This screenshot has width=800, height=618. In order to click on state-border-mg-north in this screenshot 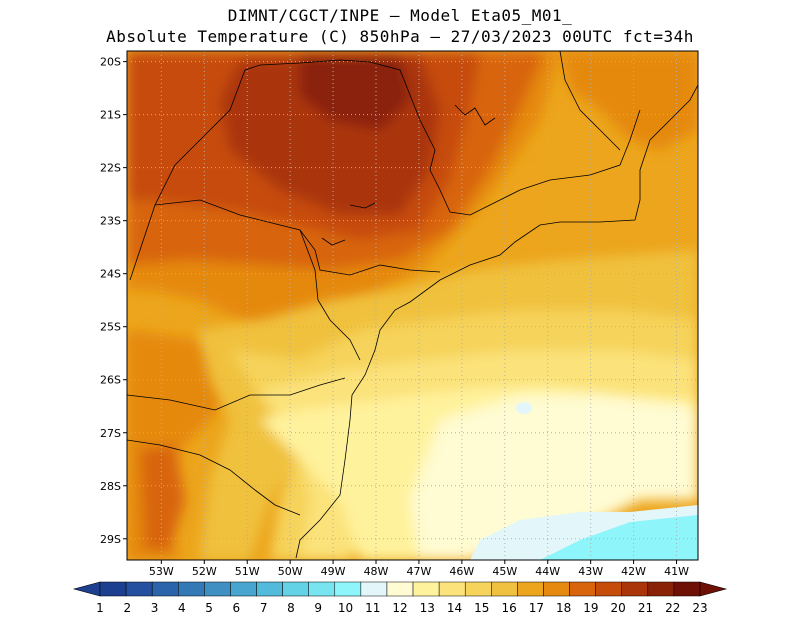, I will do `click(590, 101)`.